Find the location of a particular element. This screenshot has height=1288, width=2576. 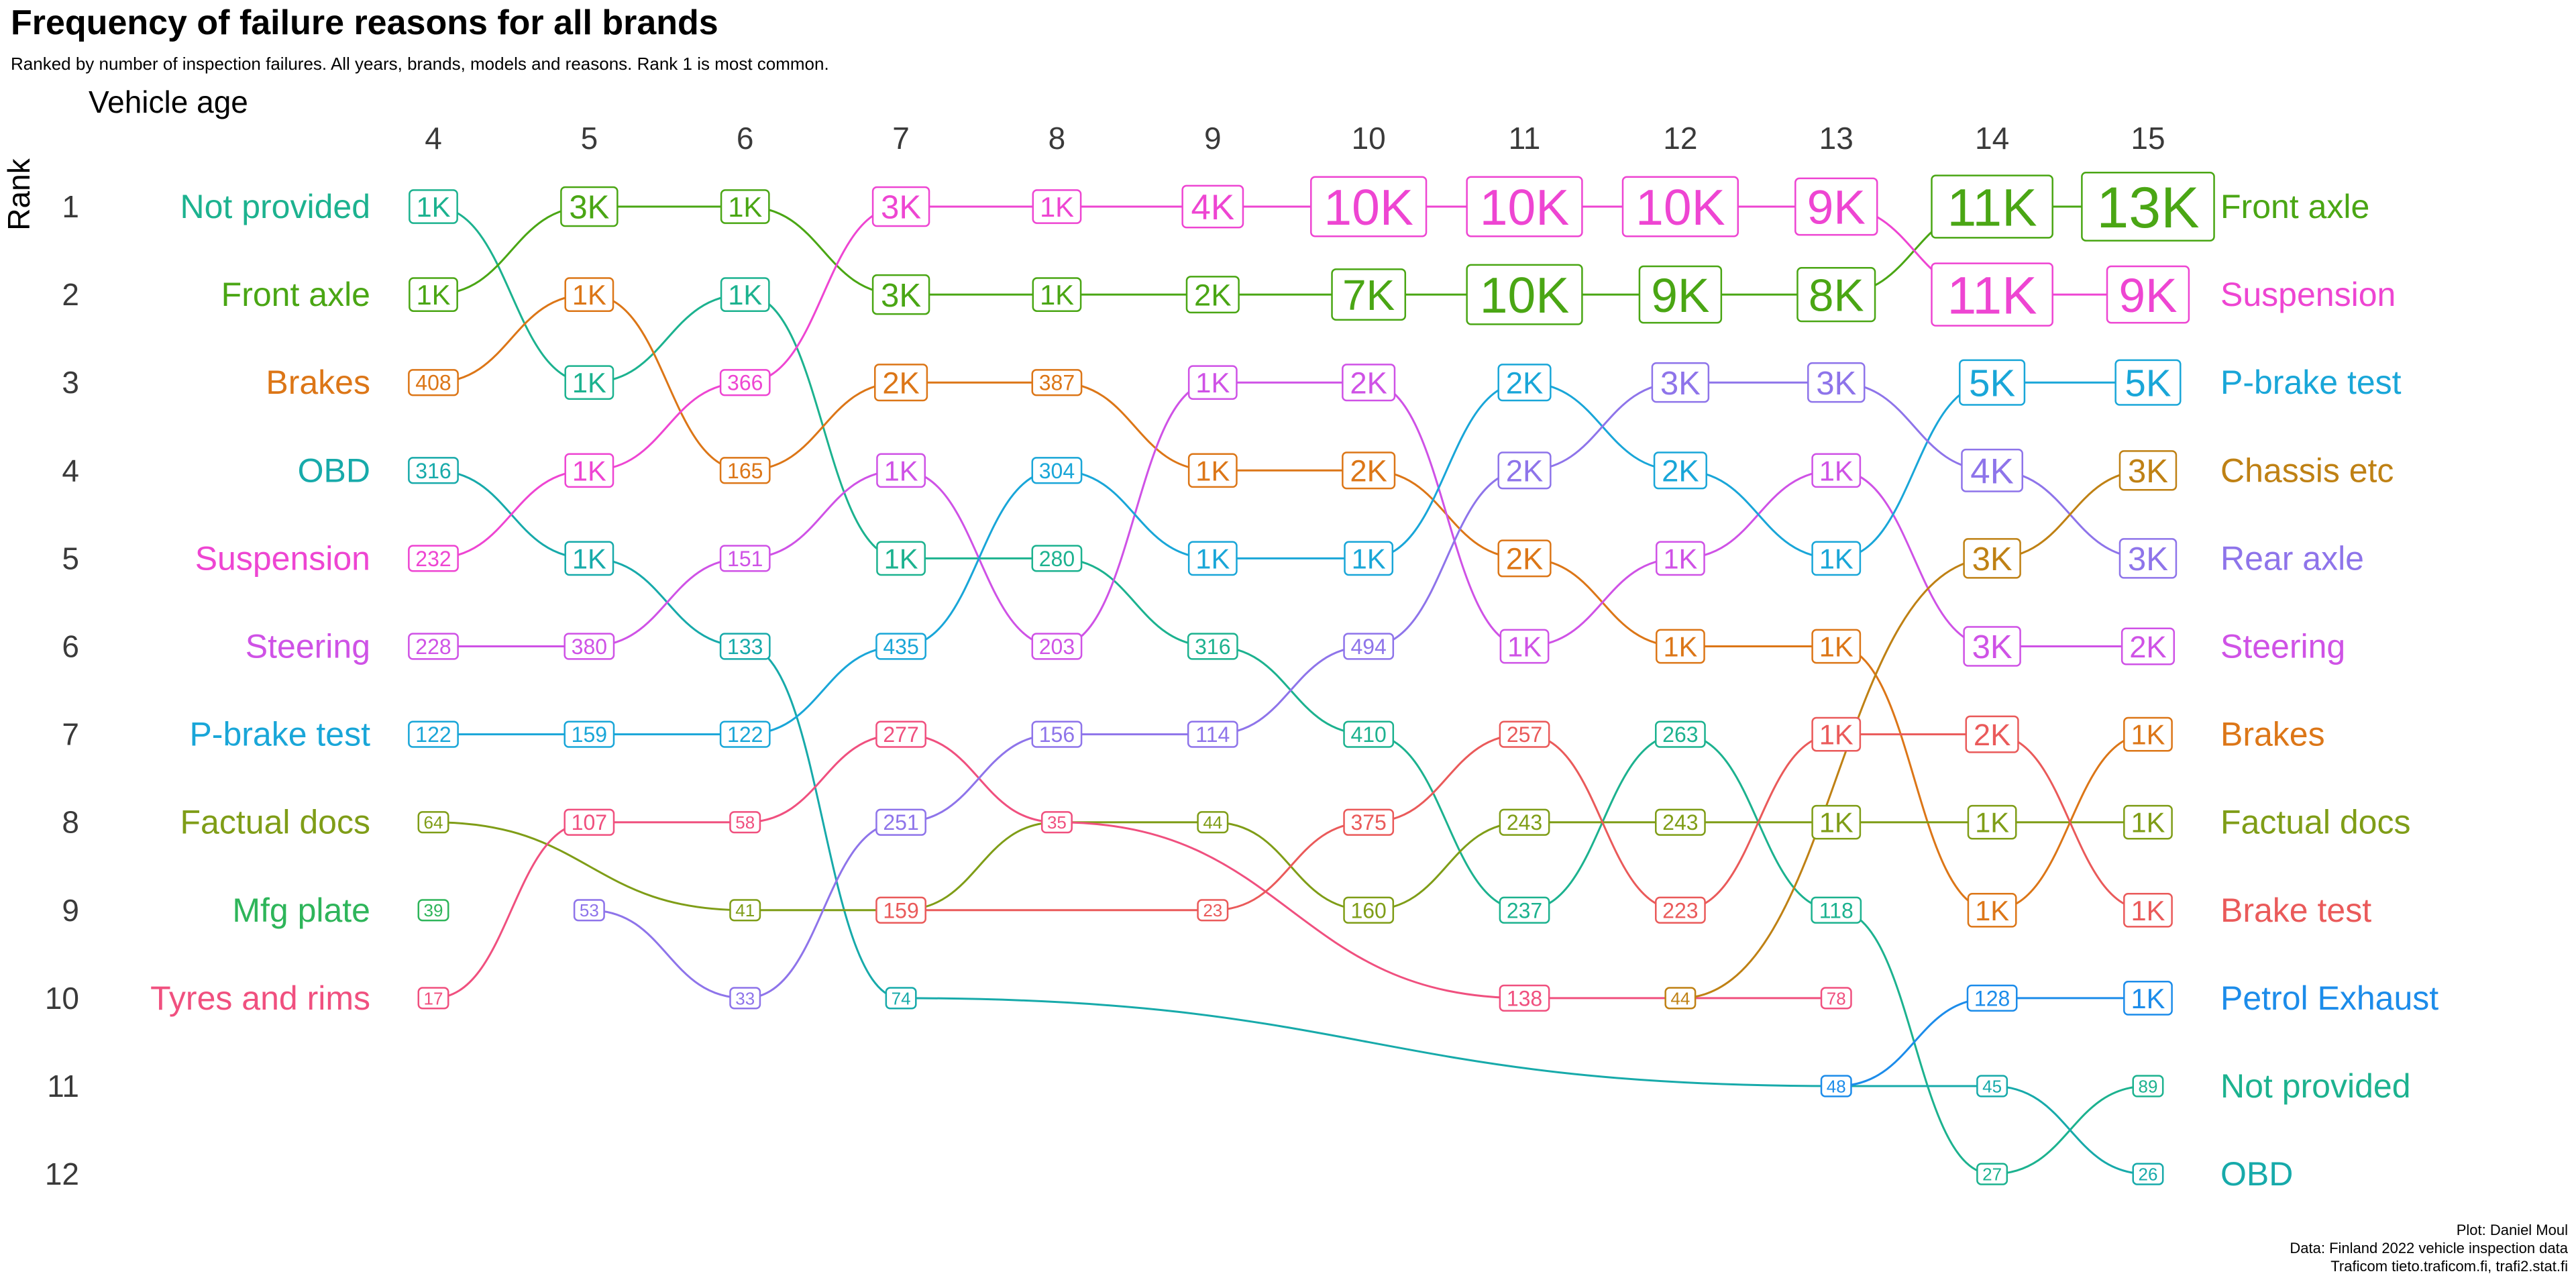

data-label: 263 is located at coordinates (1680, 734).